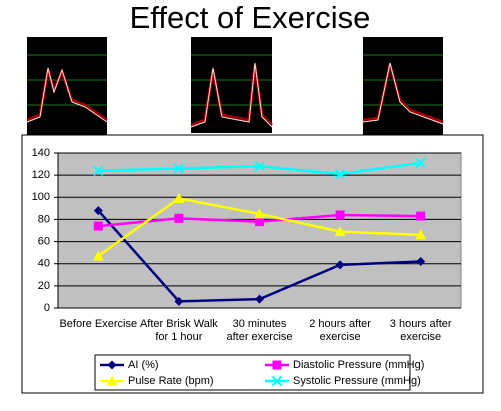 The height and width of the screenshot is (411, 501). What do you see at coordinates (259, 330) in the screenshot?
I see `x-tick-label: 30 minutes after exercise` at bounding box center [259, 330].